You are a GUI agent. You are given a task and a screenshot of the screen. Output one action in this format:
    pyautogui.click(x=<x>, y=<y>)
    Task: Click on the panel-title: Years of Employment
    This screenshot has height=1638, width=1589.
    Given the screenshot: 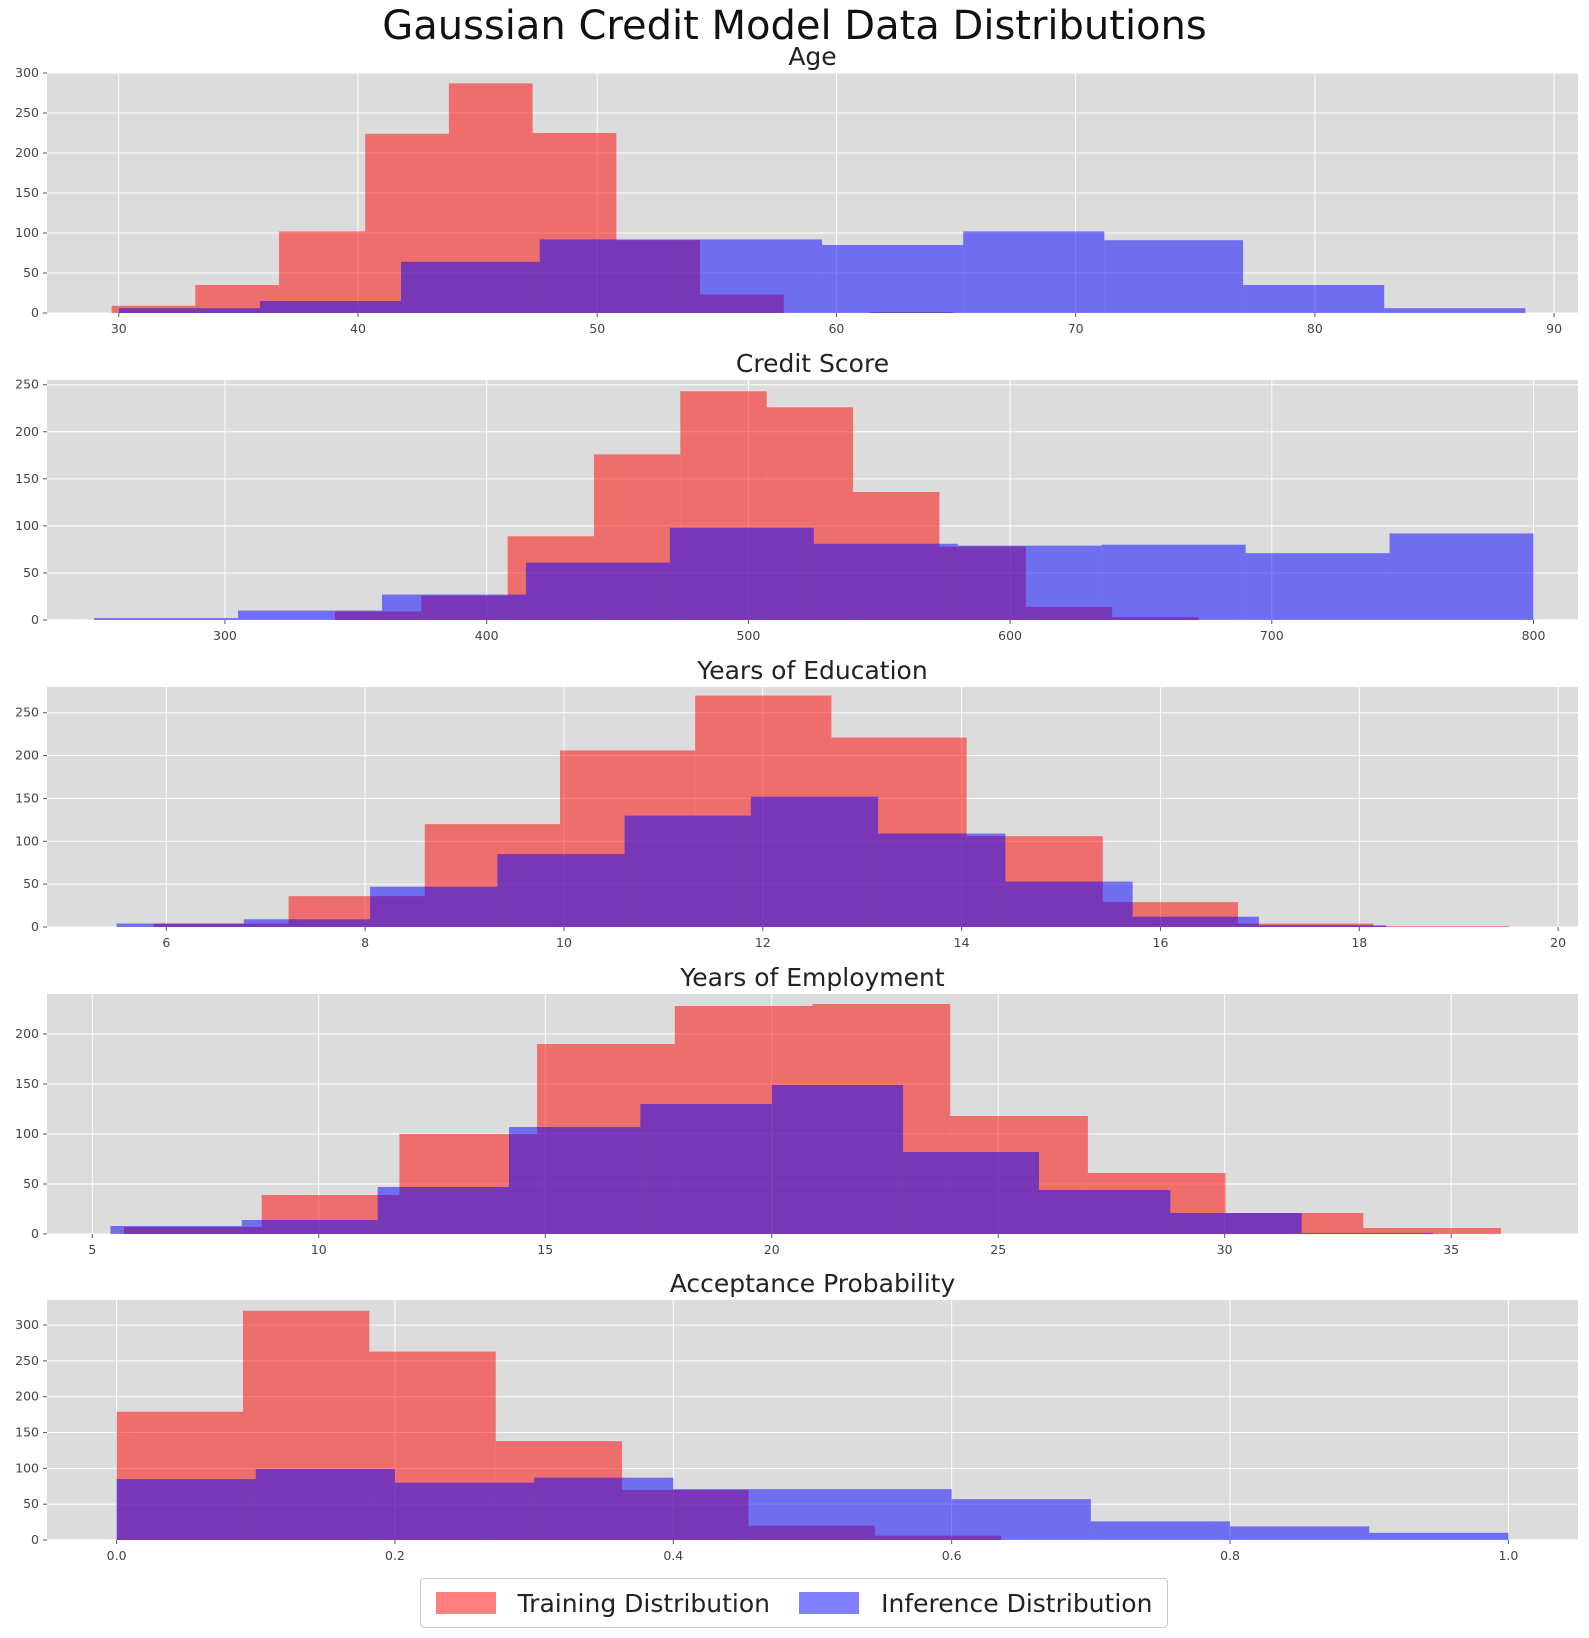 What is the action you would take?
    pyautogui.click(x=812, y=977)
    